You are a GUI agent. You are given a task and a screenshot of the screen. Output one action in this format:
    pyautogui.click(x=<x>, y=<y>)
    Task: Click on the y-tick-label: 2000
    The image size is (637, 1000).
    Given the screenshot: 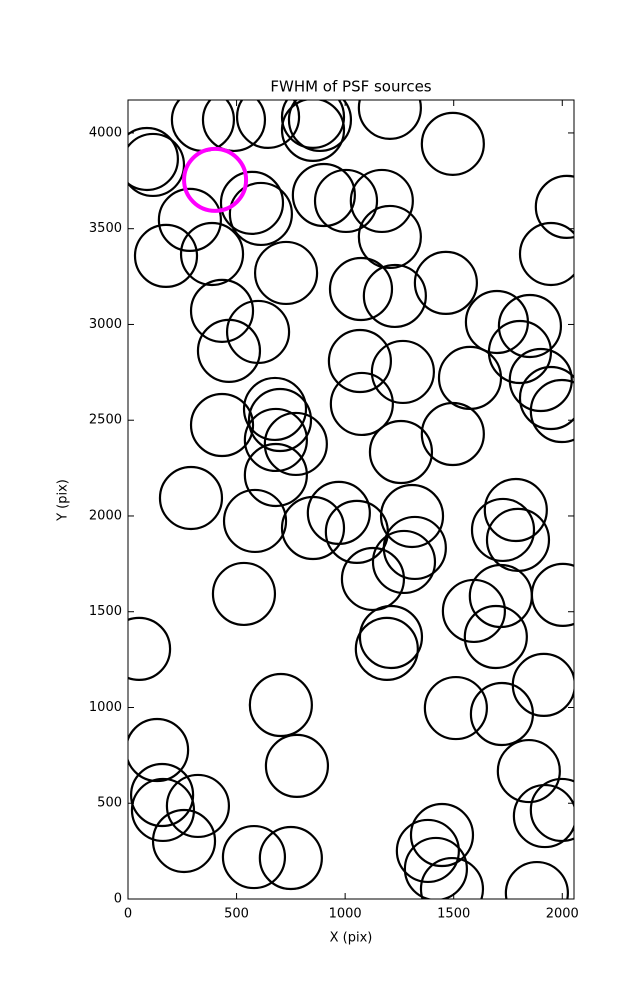 What is the action you would take?
    pyautogui.click(x=105, y=515)
    